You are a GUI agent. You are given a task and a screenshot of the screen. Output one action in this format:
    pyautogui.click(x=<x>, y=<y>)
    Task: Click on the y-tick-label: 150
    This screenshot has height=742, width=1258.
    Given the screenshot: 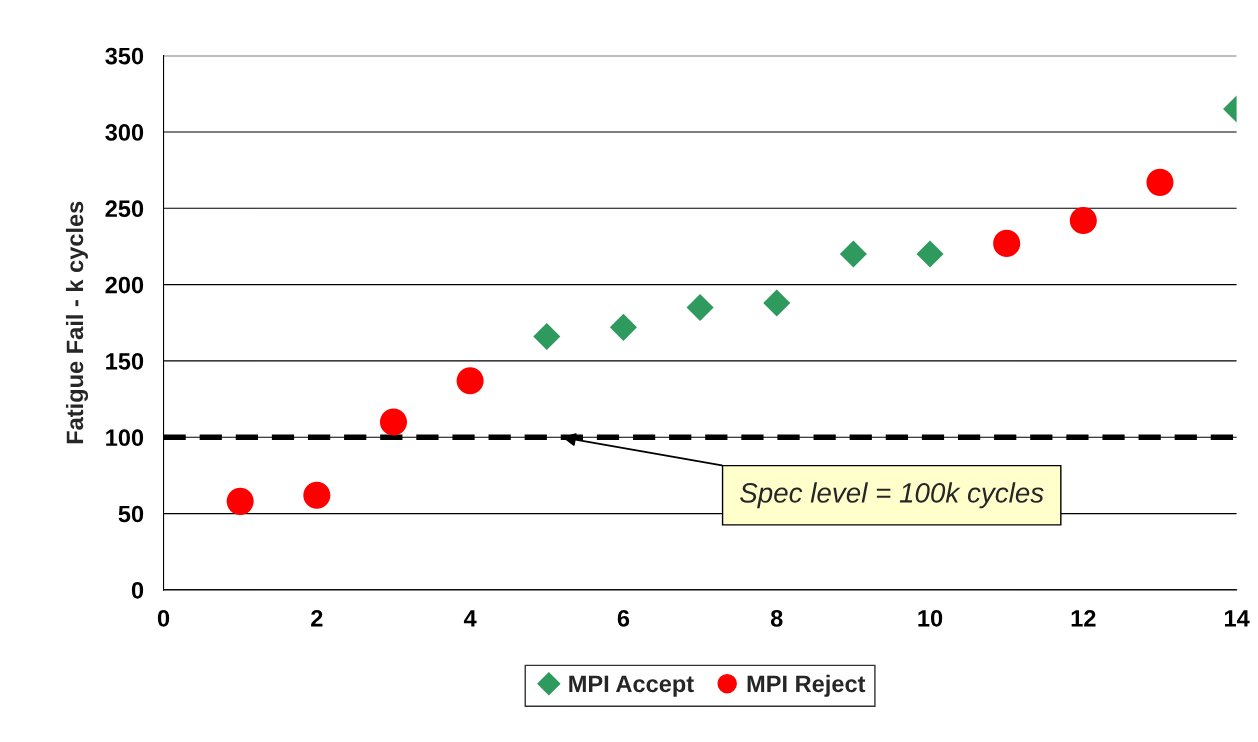 What is the action you would take?
    pyautogui.click(x=125, y=361)
    